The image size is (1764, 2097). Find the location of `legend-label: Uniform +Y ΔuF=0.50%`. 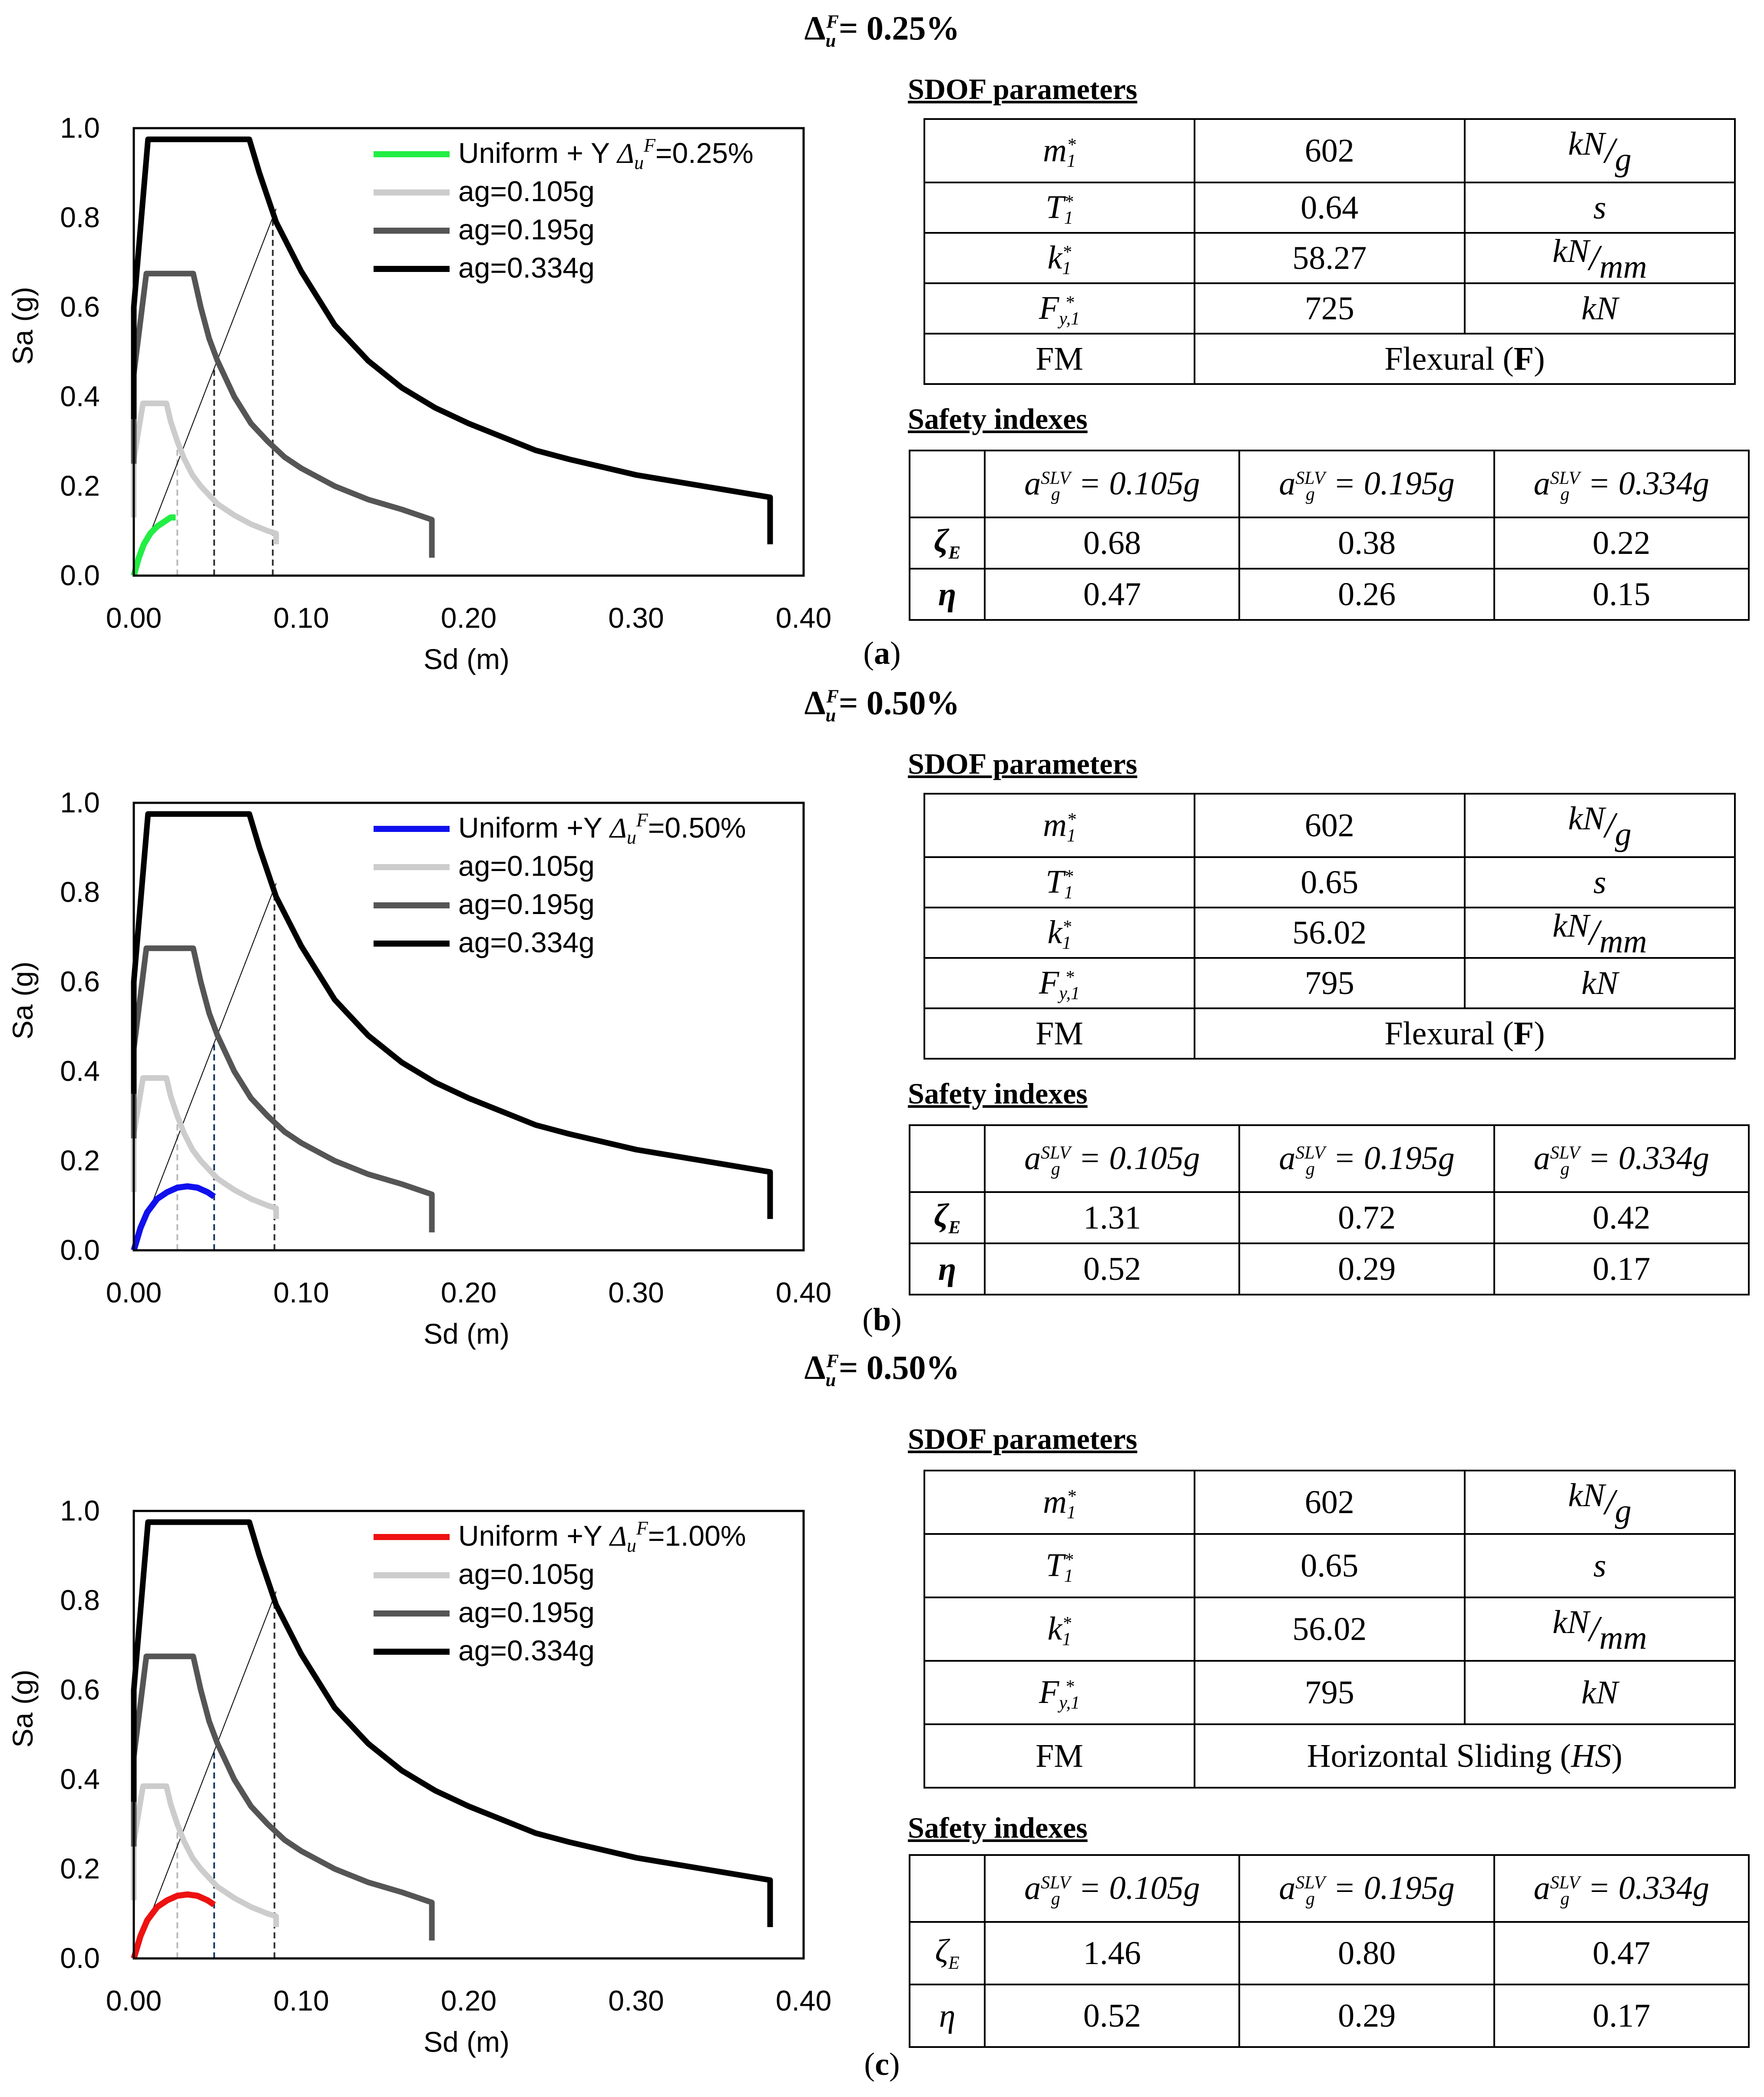

legend-label: Uniform +Y ΔuF=0.50% is located at coordinates (602, 828).